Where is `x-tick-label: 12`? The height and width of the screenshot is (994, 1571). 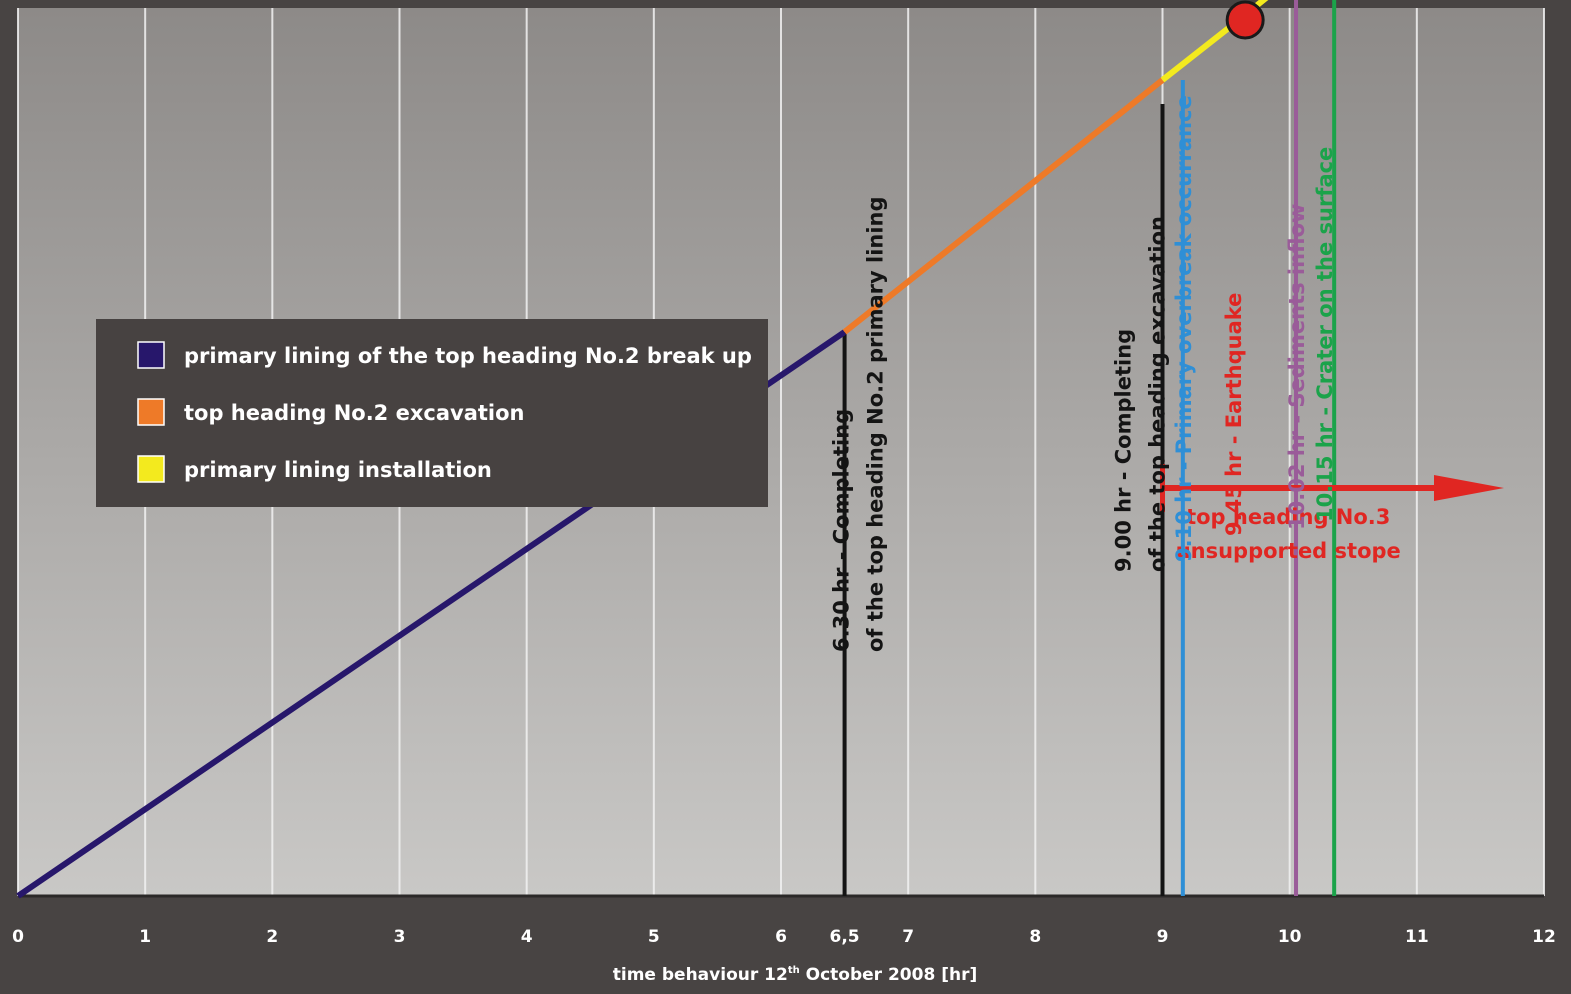 x-tick-label: 12 is located at coordinates (1544, 937).